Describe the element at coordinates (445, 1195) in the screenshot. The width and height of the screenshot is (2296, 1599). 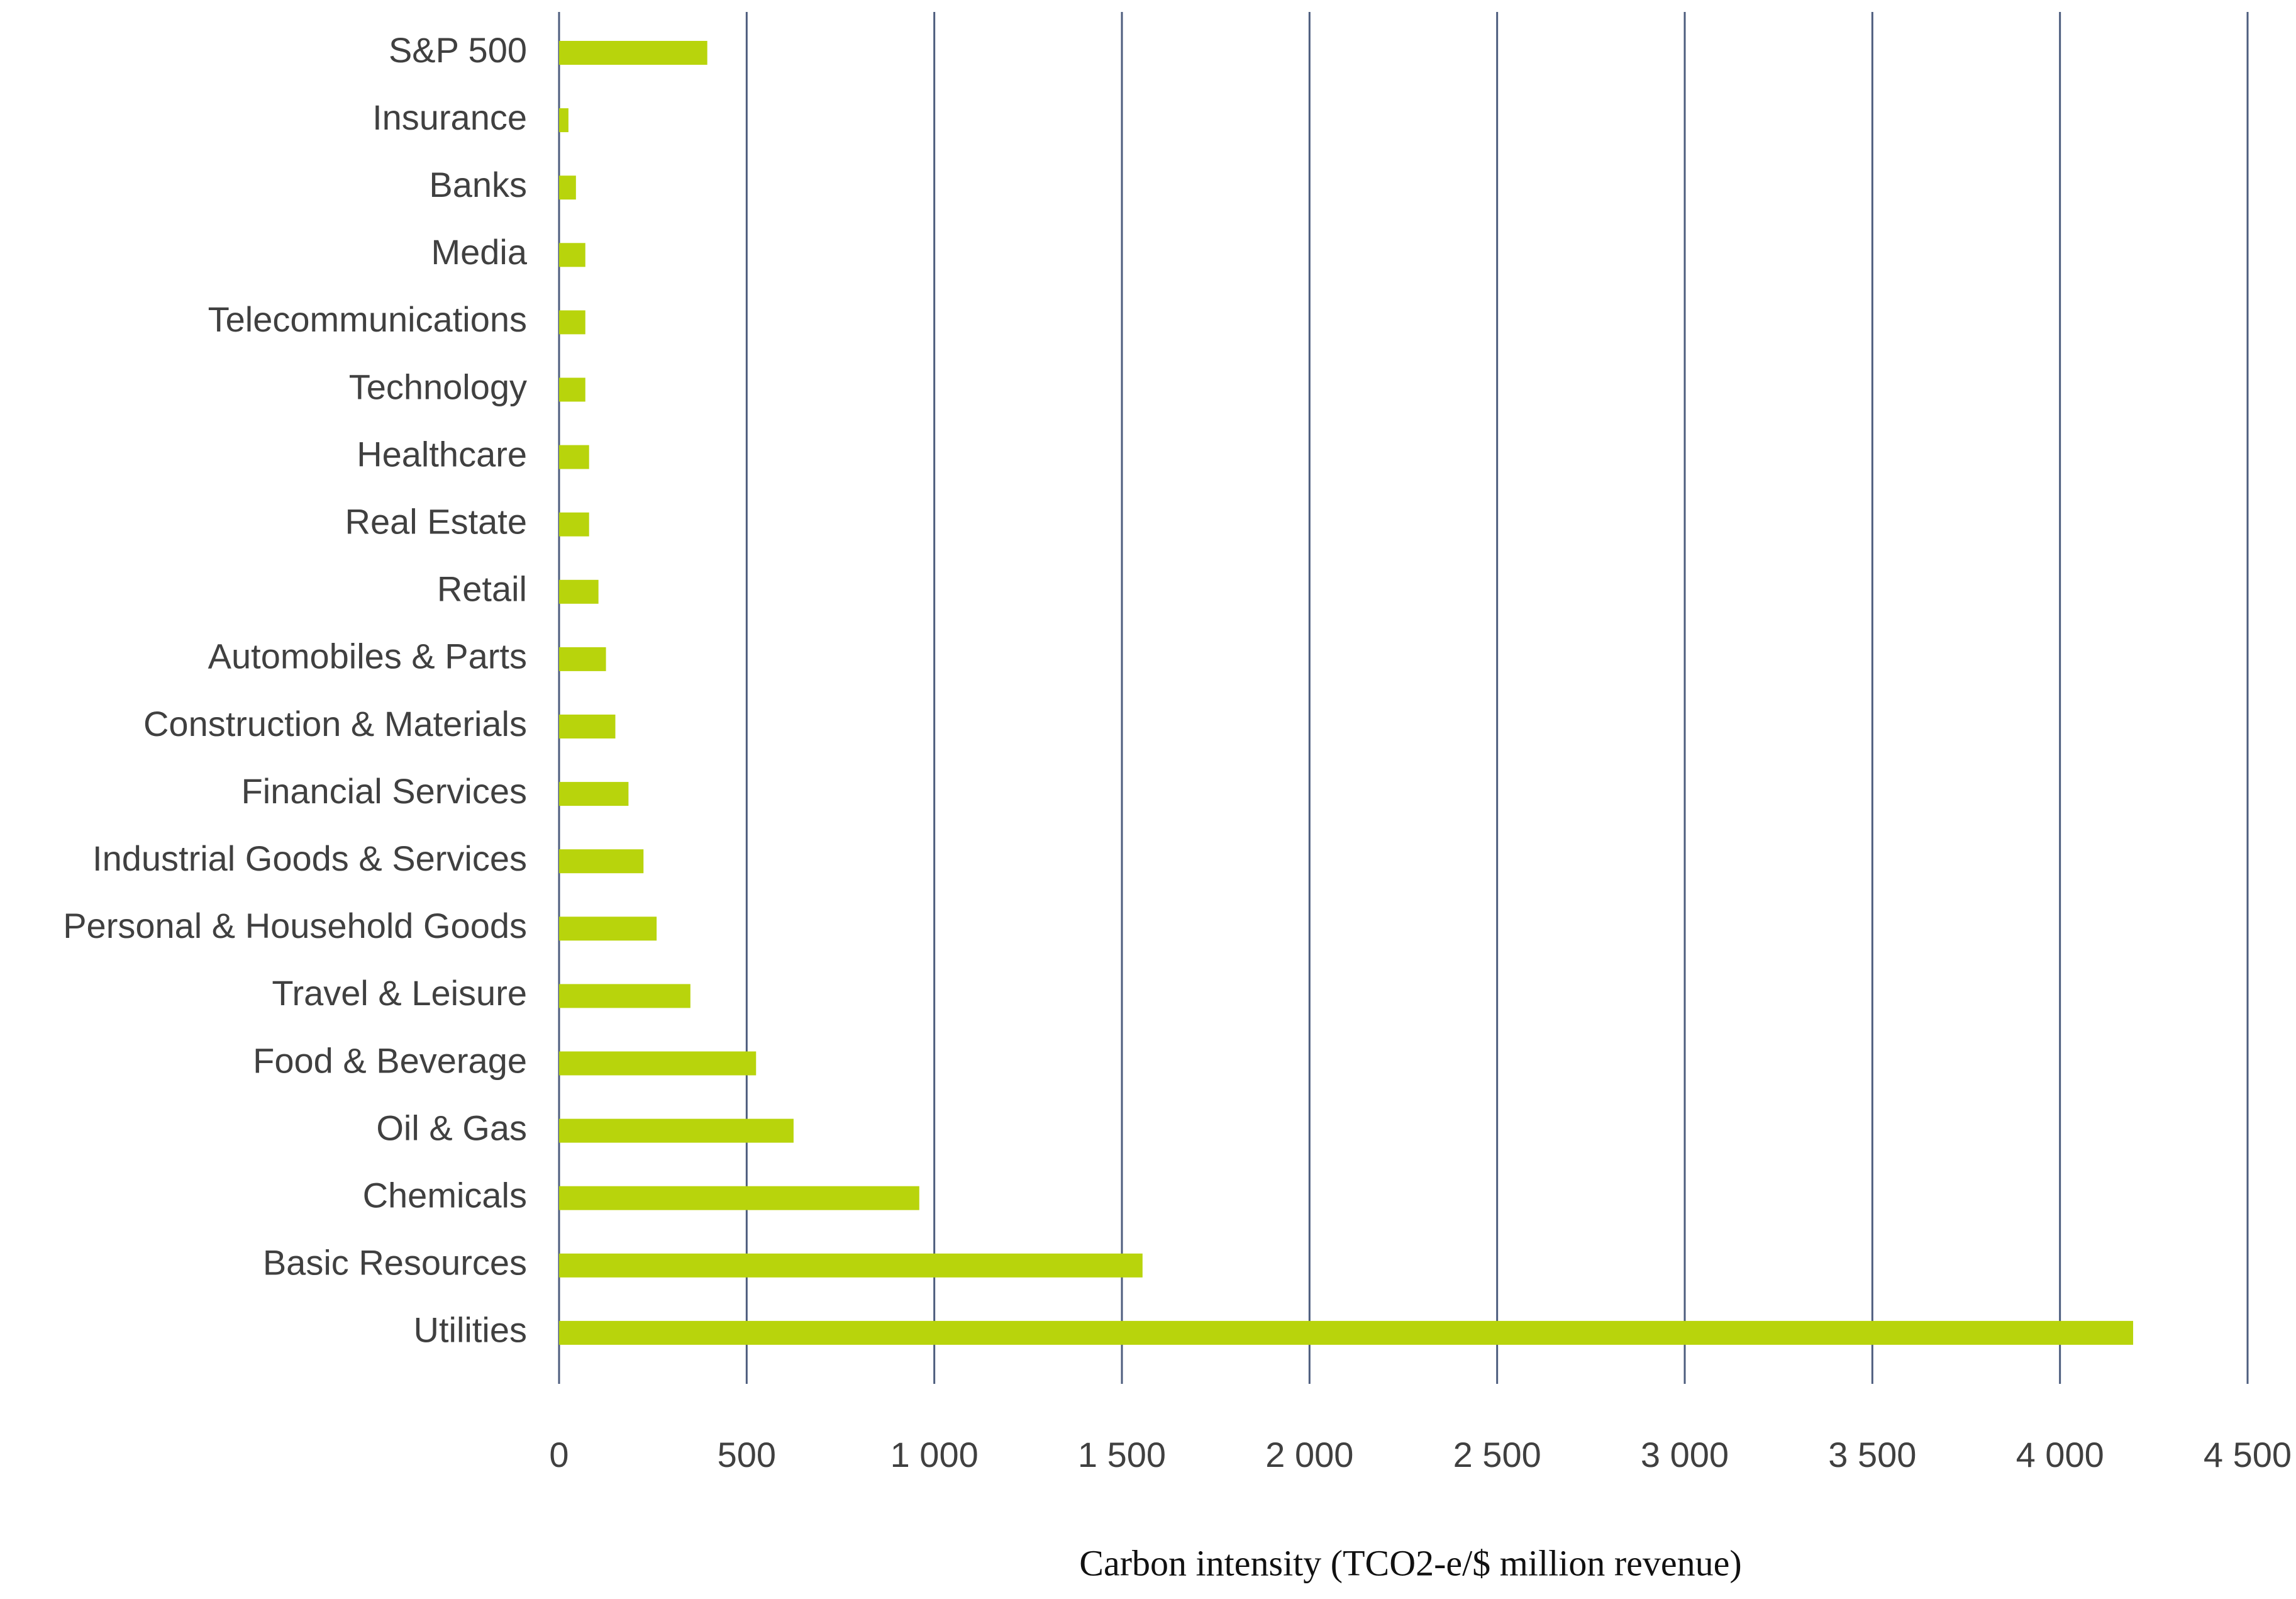
I see `y-tick-label: Chemicals` at that location.